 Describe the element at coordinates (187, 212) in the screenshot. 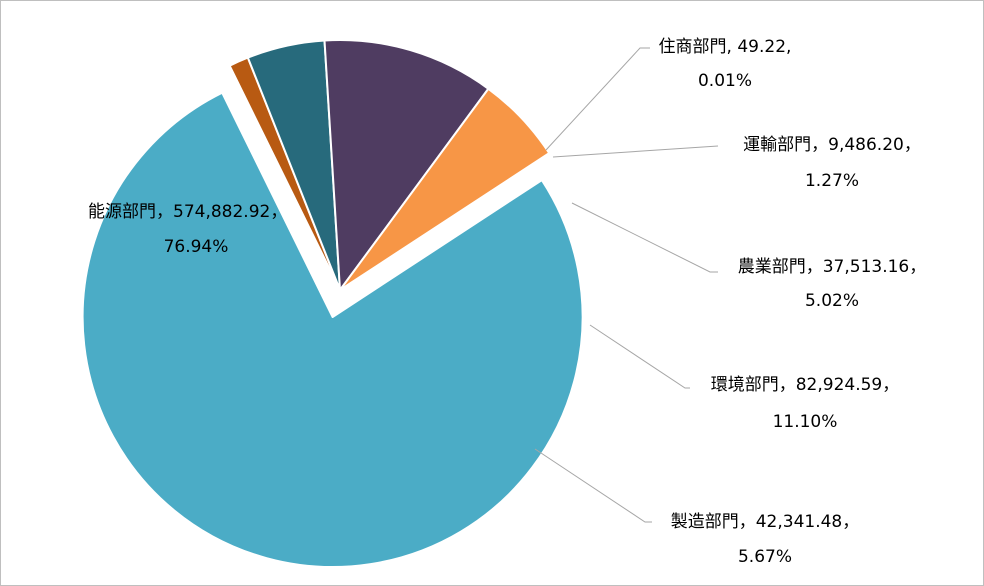

I see `label-energy-line1: 能源部門，574,882.92，` at that location.